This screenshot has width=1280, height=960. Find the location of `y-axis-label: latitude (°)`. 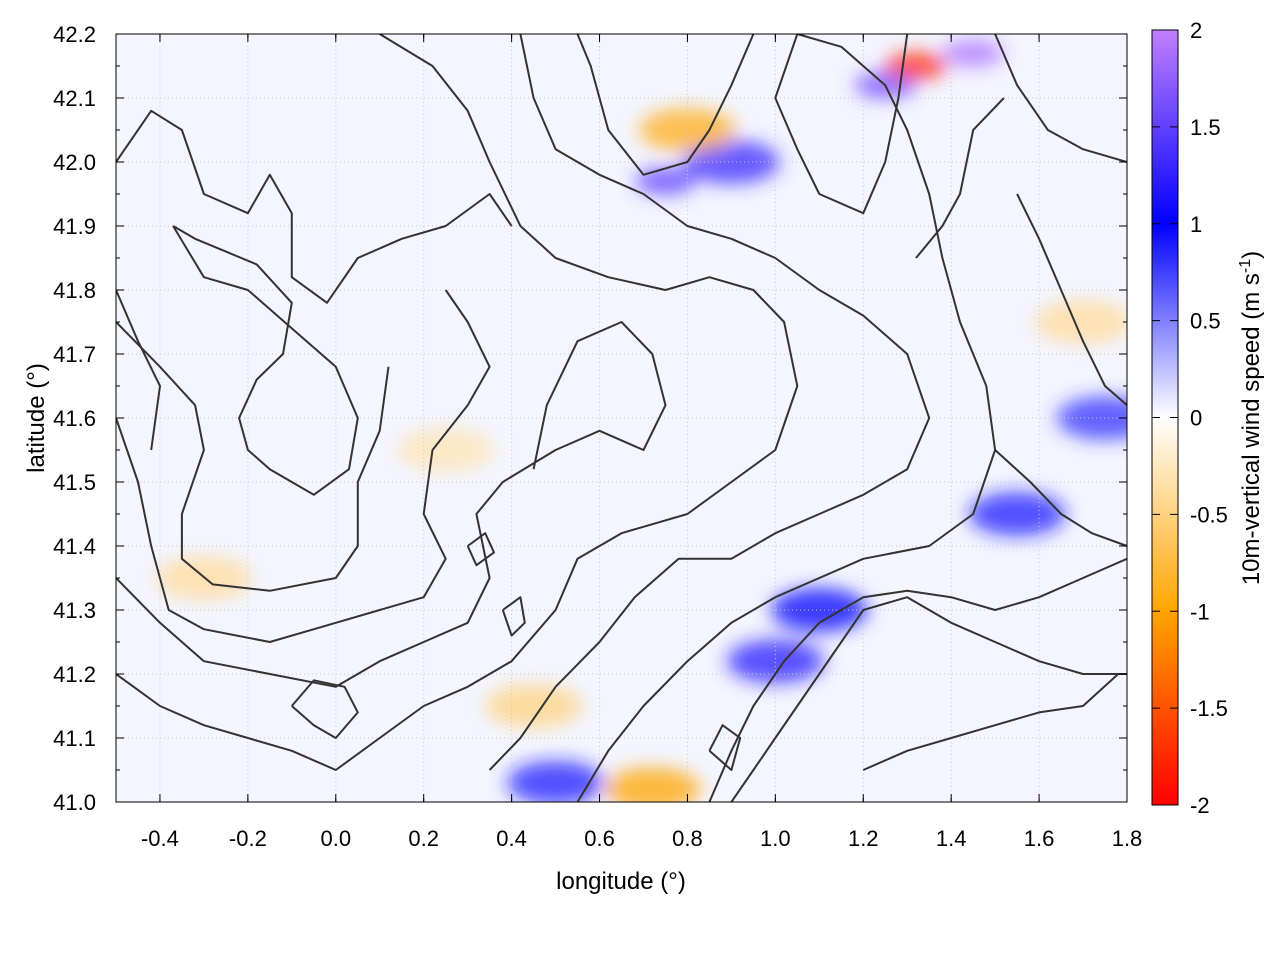

y-axis-label: latitude (°) is located at coordinates (36, 418).